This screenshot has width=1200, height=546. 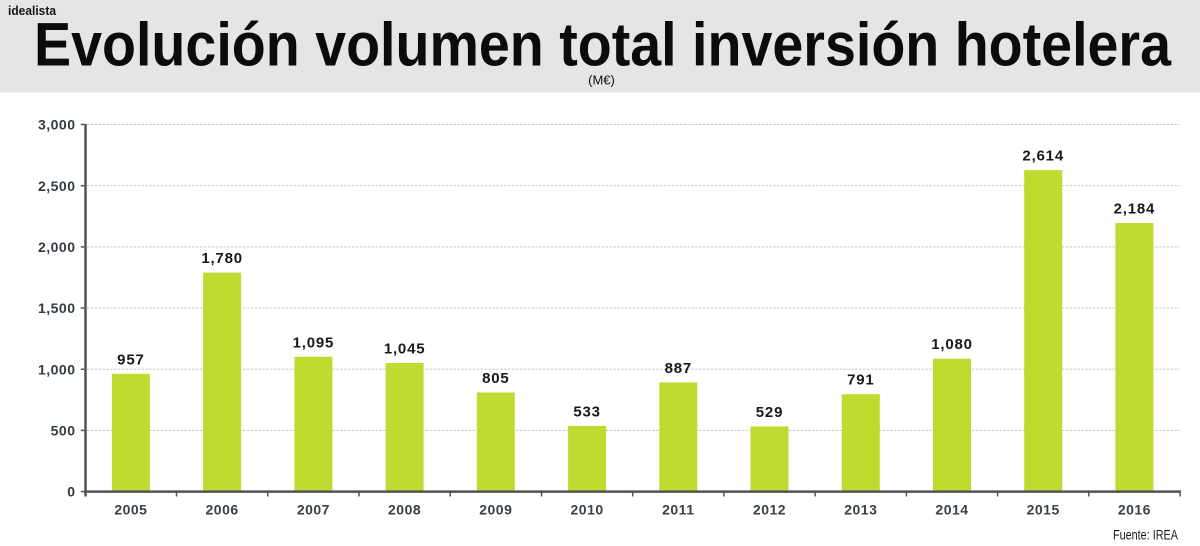 What do you see at coordinates (769, 510) in the screenshot?
I see `svg-text: 2012` at bounding box center [769, 510].